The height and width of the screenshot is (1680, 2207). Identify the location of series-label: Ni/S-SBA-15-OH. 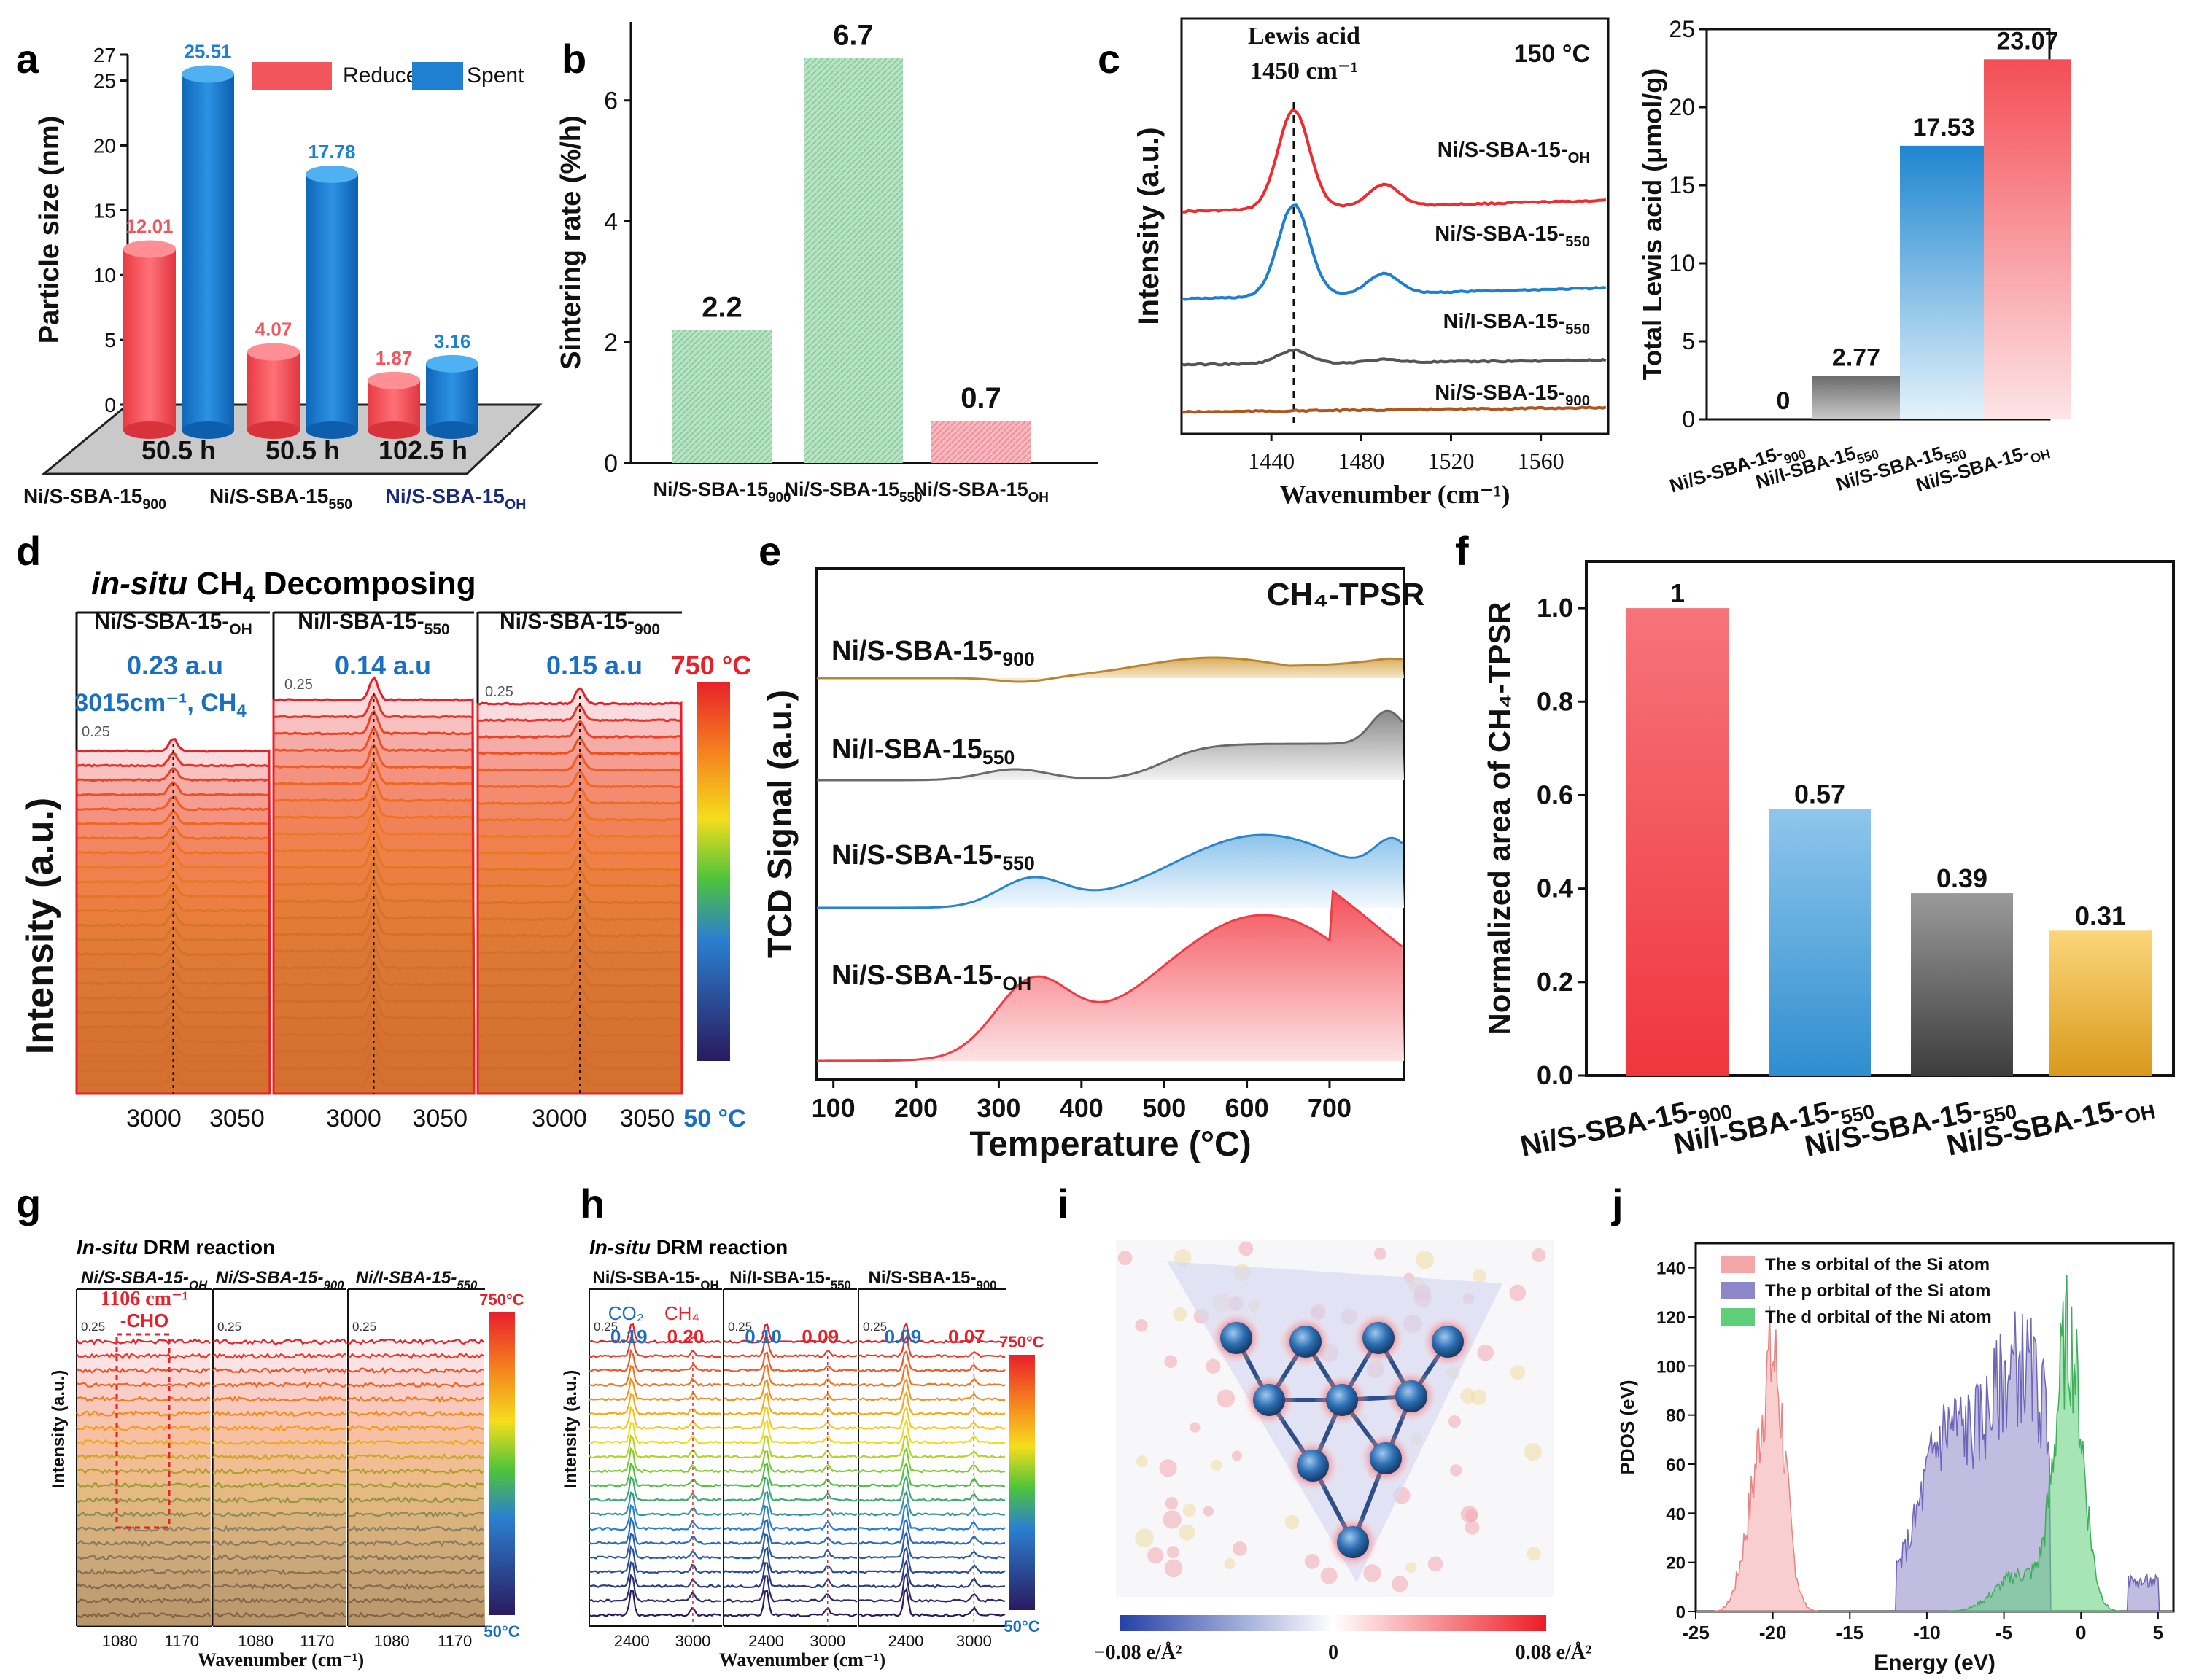
(931, 977).